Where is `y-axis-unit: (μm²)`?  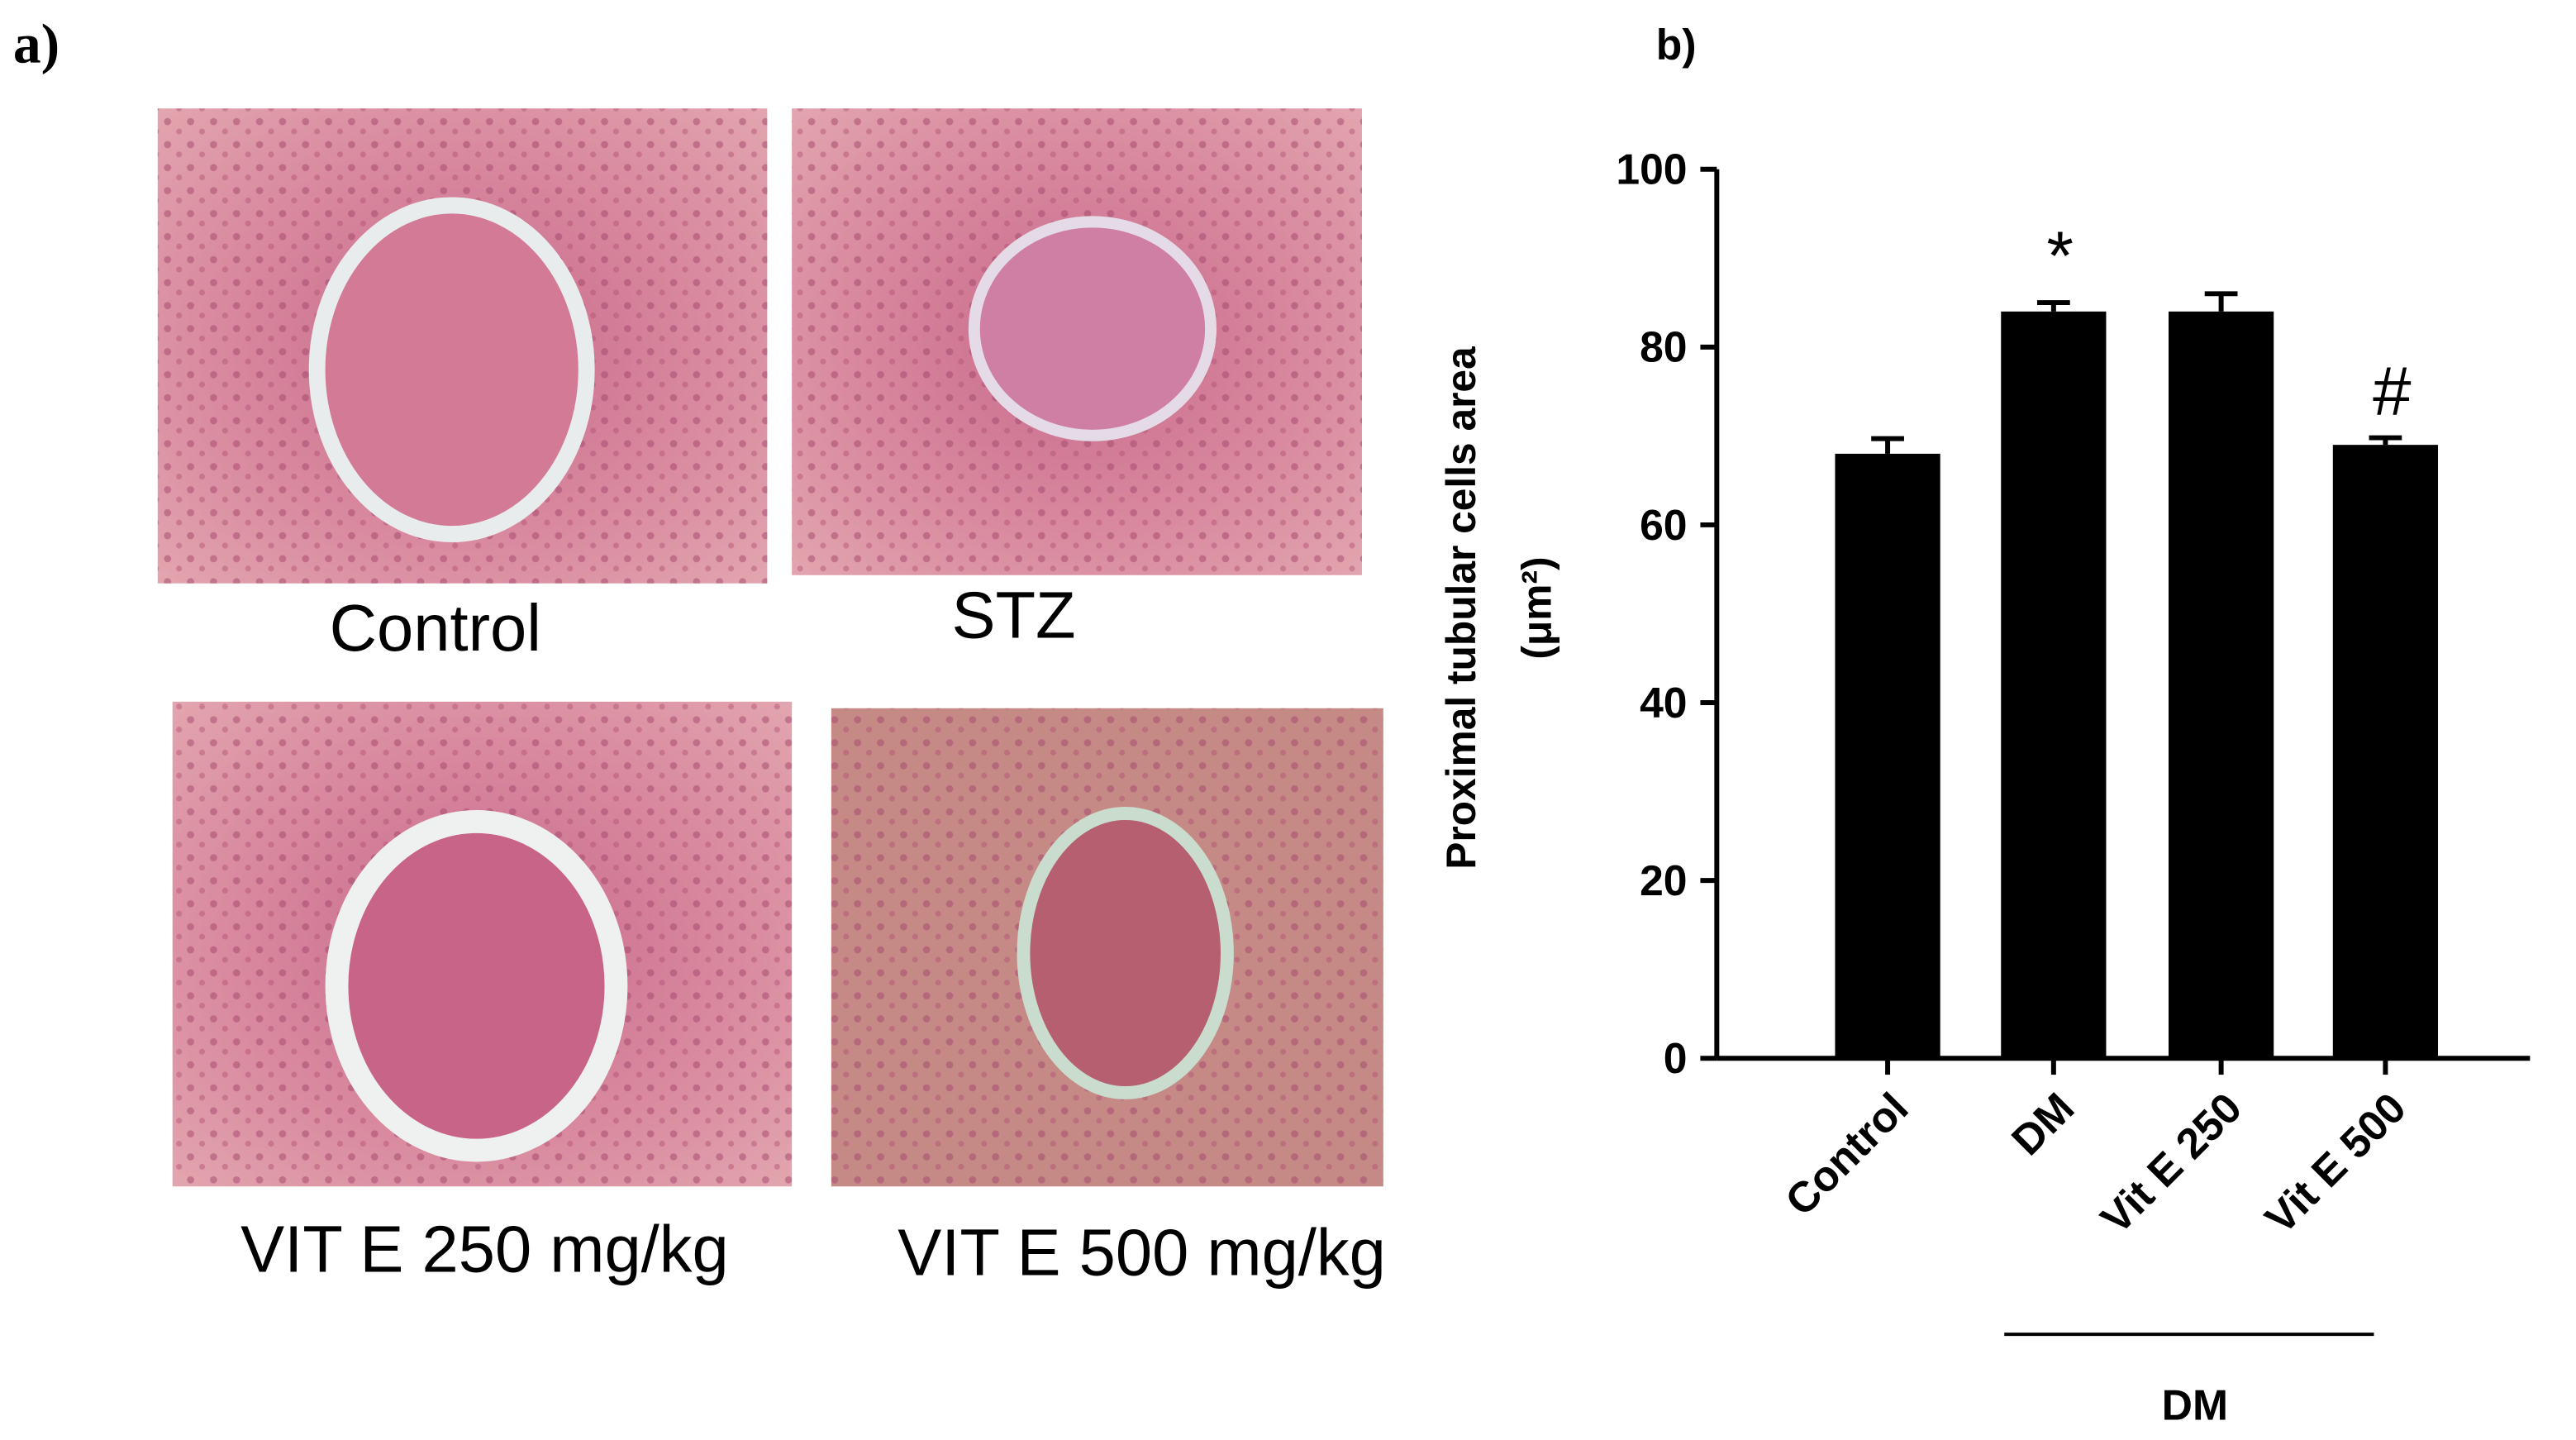
y-axis-unit: (μm²) is located at coordinates (1537, 607).